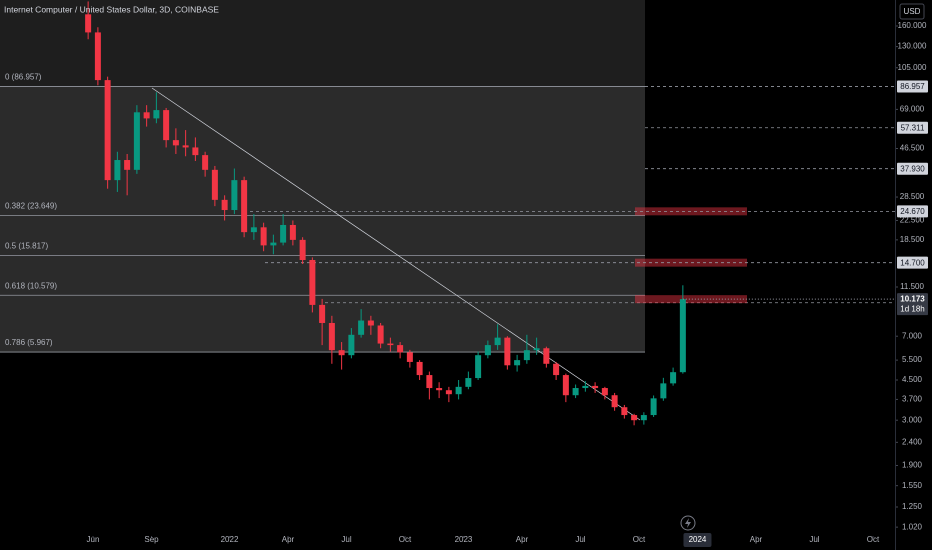 The width and height of the screenshot is (932, 550). What do you see at coordinates (912, 359) in the screenshot?
I see `y-tick-label: 5.500` at bounding box center [912, 359].